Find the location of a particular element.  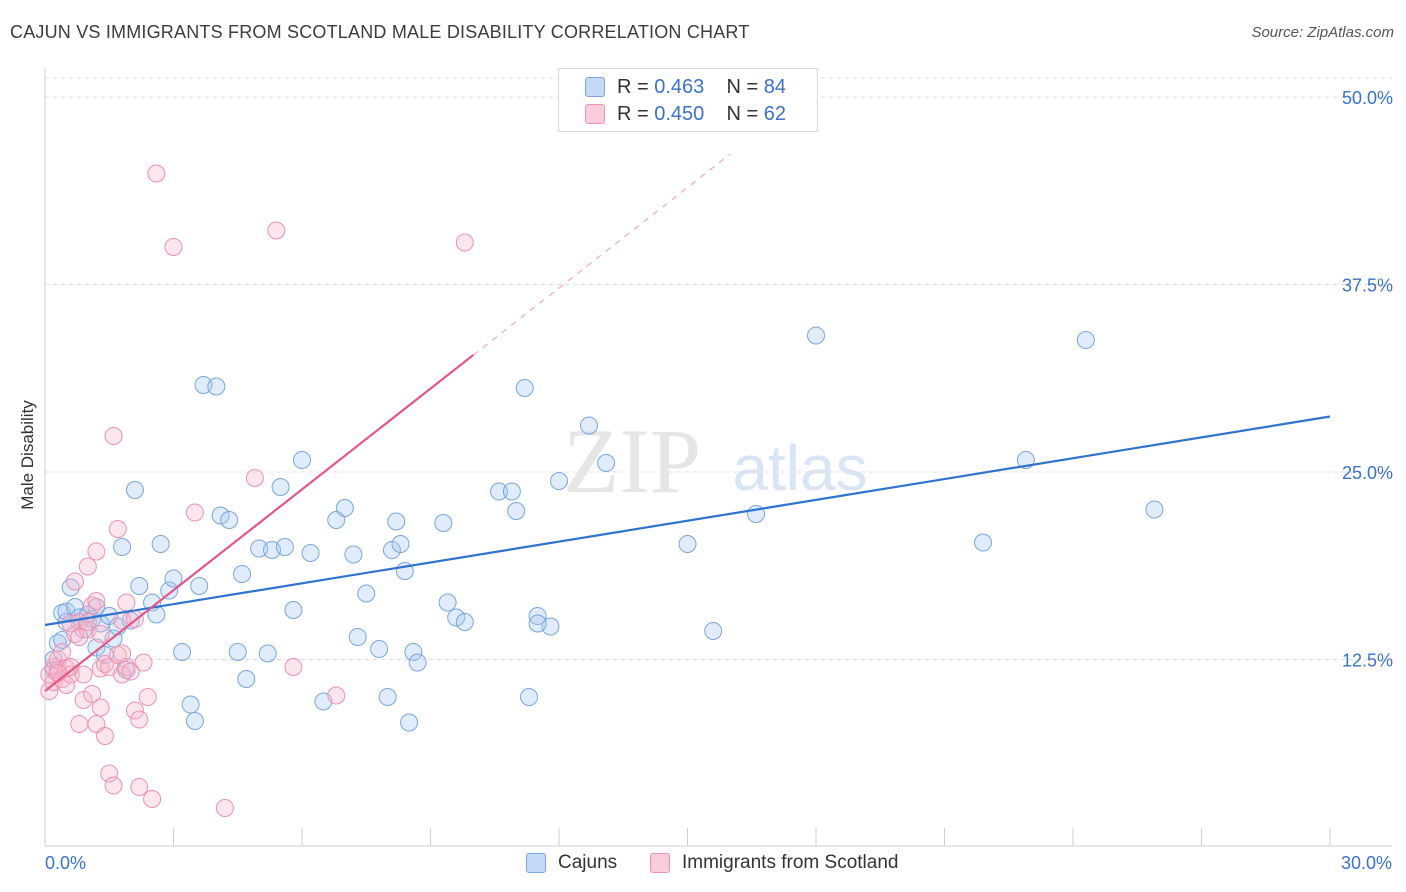

x-tick-label: 30.0% is located at coordinates (1366, 863).